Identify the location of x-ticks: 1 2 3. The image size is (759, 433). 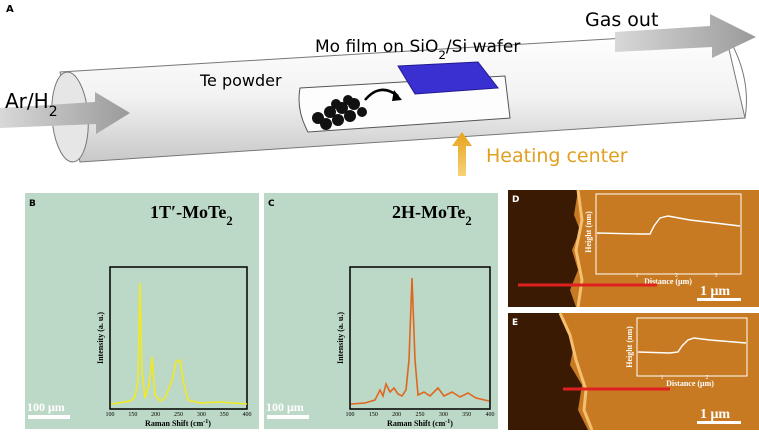
(677, 276).